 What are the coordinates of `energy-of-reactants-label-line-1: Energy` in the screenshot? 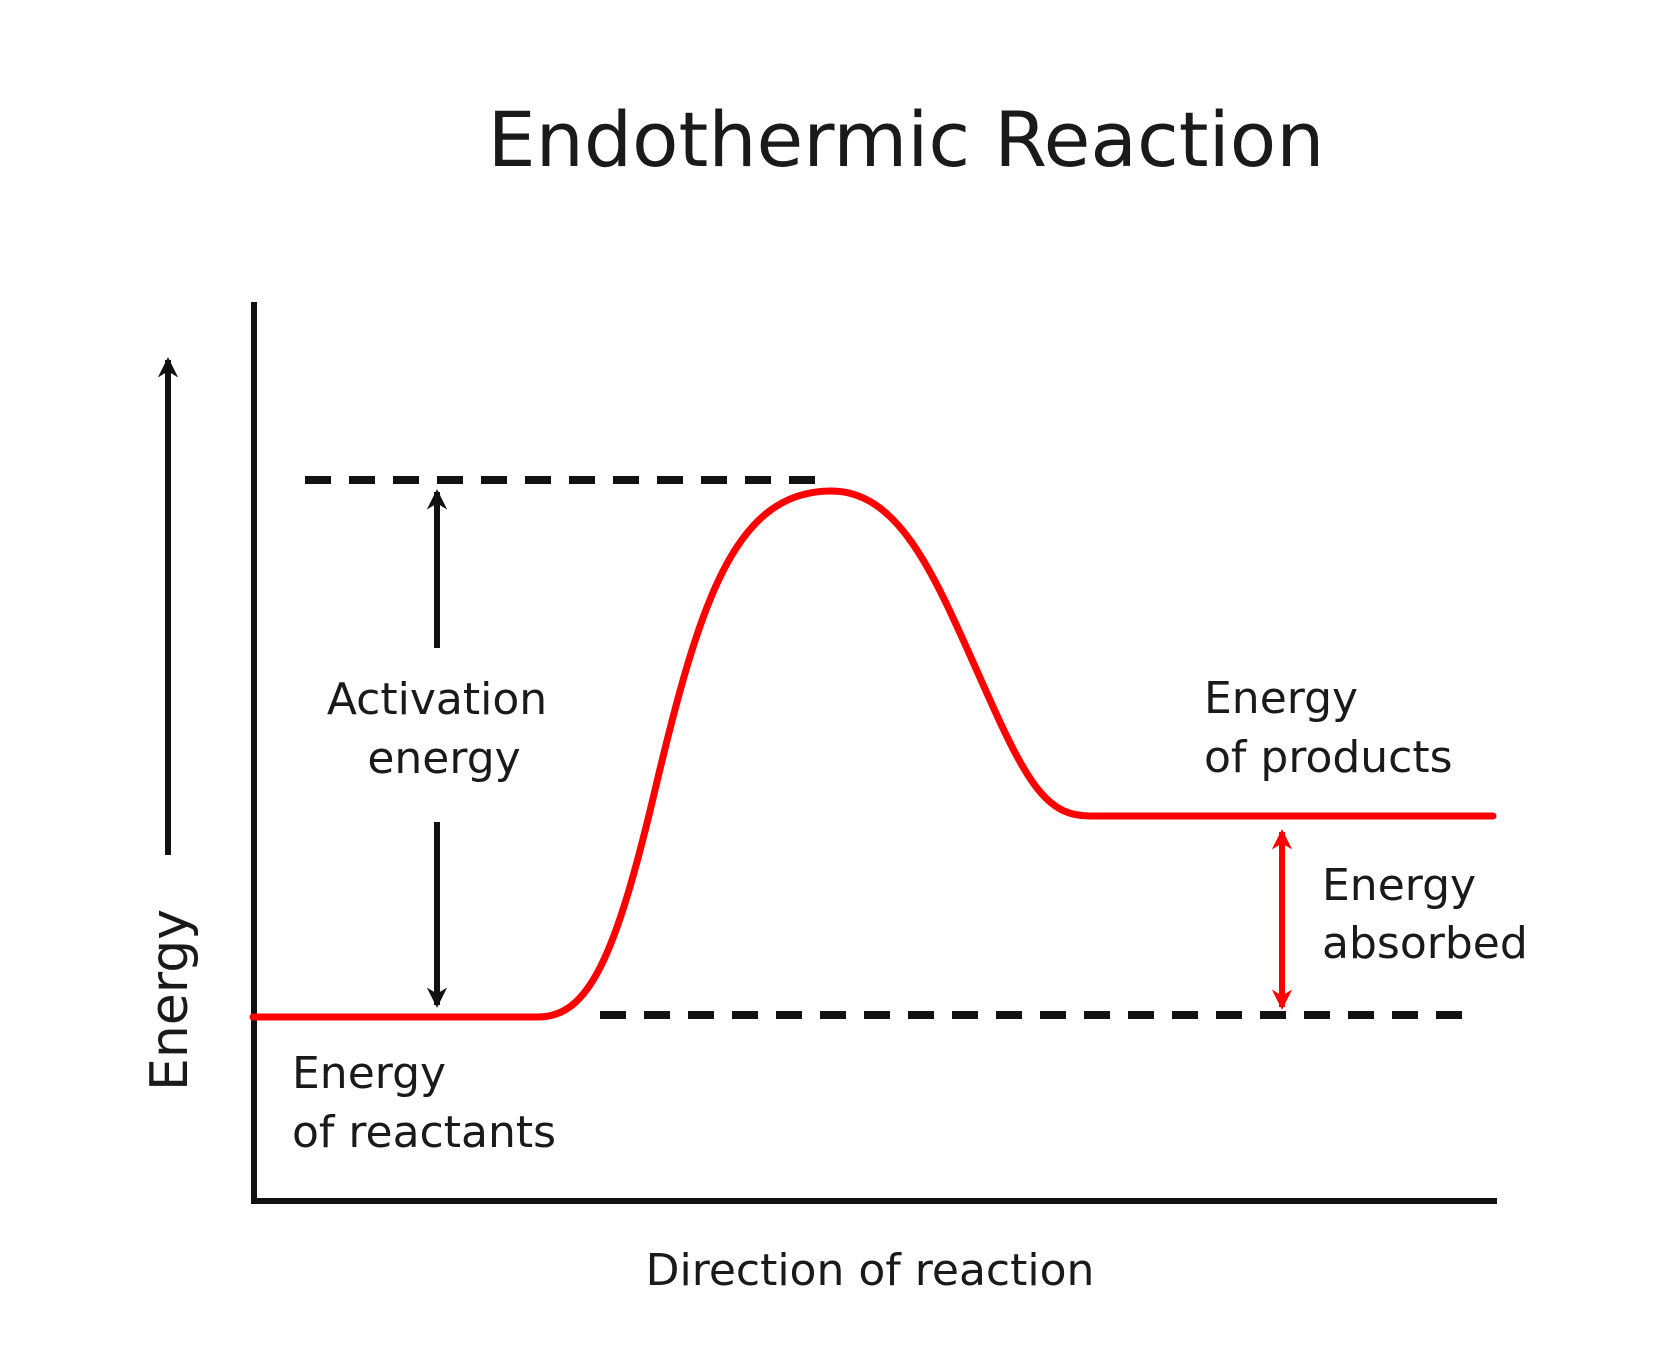 It's located at (369, 1073).